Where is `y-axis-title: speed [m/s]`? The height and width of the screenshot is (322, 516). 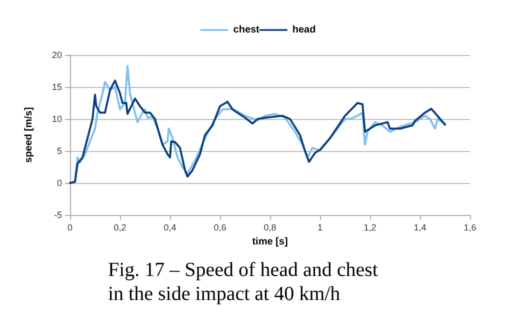 y-axis-title: speed [m/s] is located at coordinates (29, 135).